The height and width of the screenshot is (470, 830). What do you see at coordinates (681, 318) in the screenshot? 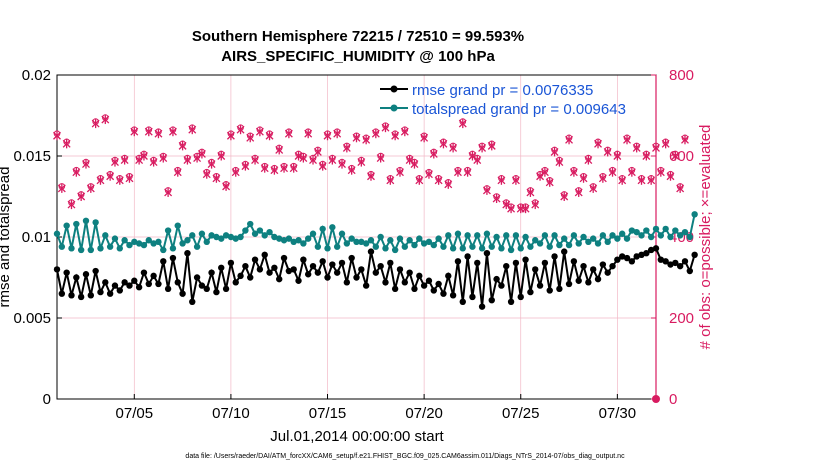
I see `y-right-tick-label: 200` at bounding box center [681, 318].